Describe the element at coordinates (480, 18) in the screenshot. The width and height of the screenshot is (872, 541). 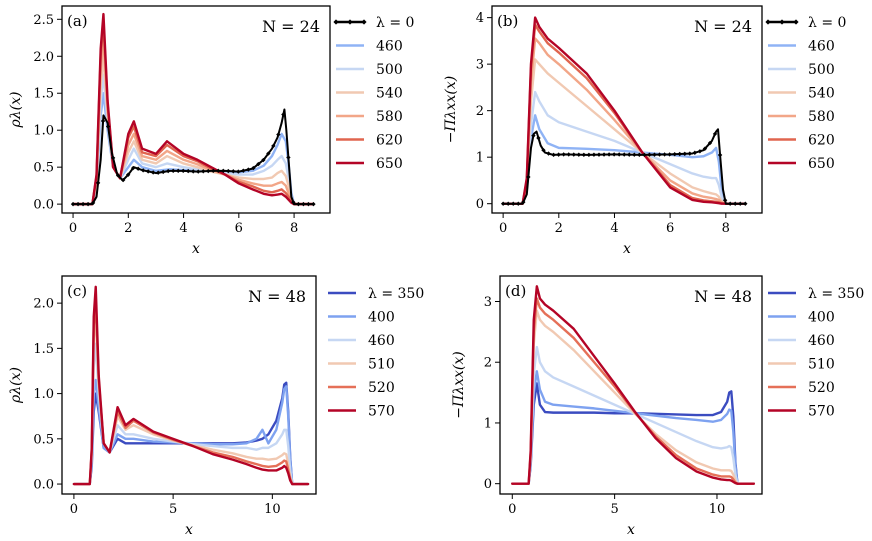
I see `y-tick-label: 4` at that location.